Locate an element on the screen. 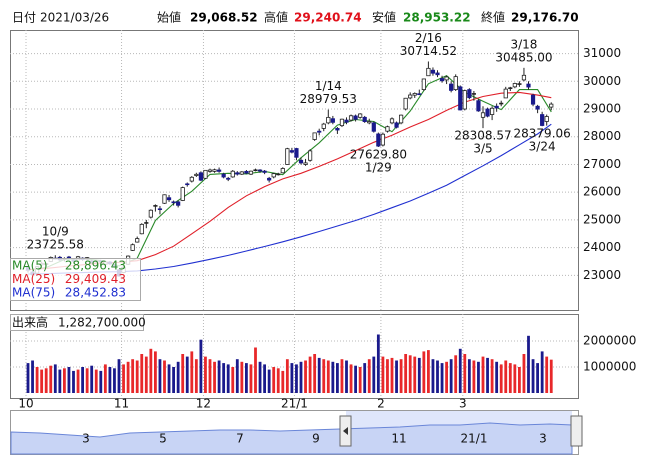  annotation-date: 10/9 is located at coordinates (55, 232).